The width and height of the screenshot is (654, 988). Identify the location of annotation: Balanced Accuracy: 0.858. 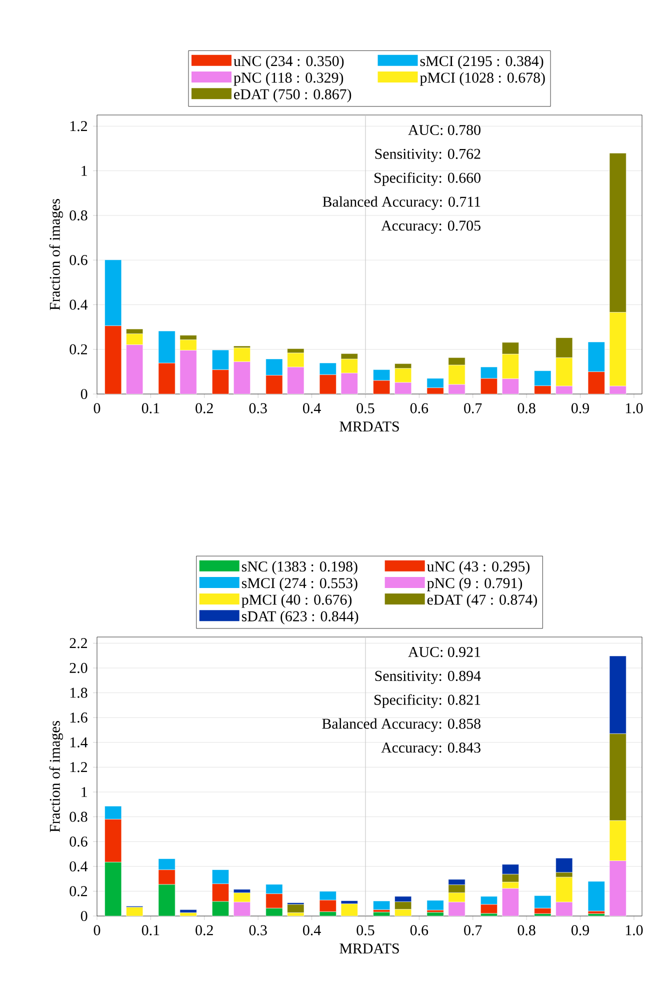
(401, 725).